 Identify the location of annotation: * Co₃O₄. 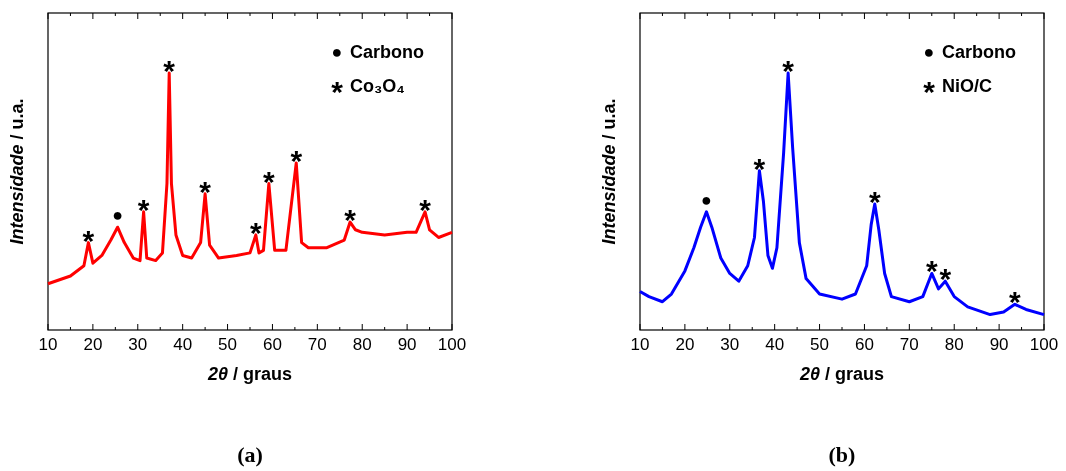
(368, 91).